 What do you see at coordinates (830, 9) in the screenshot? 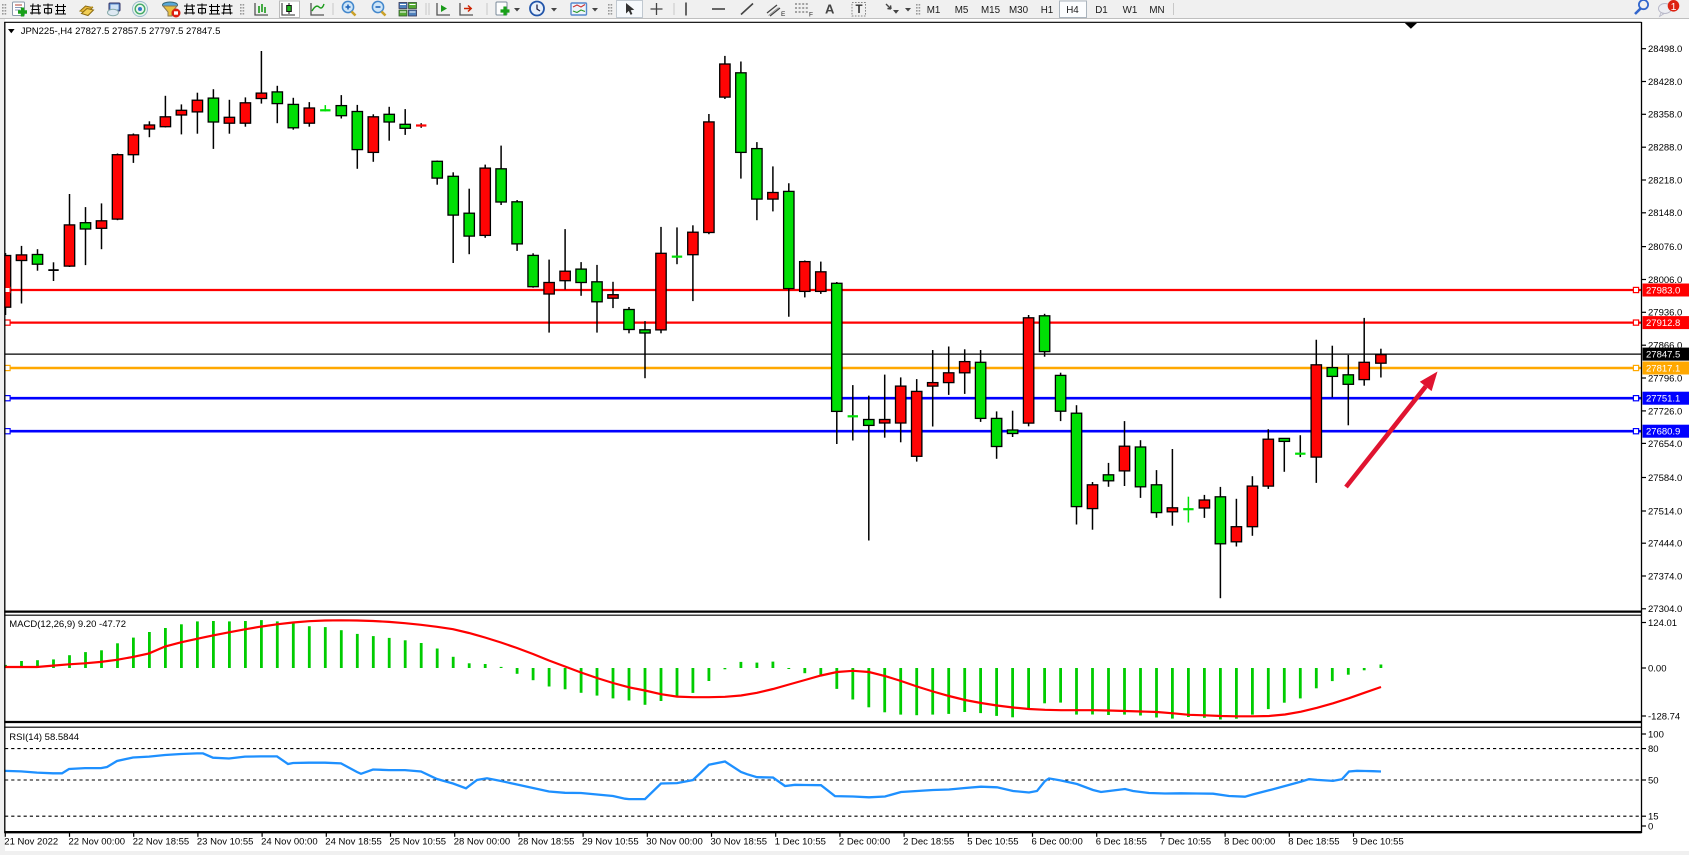
I see `svg-text: A` at bounding box center [830, 9].